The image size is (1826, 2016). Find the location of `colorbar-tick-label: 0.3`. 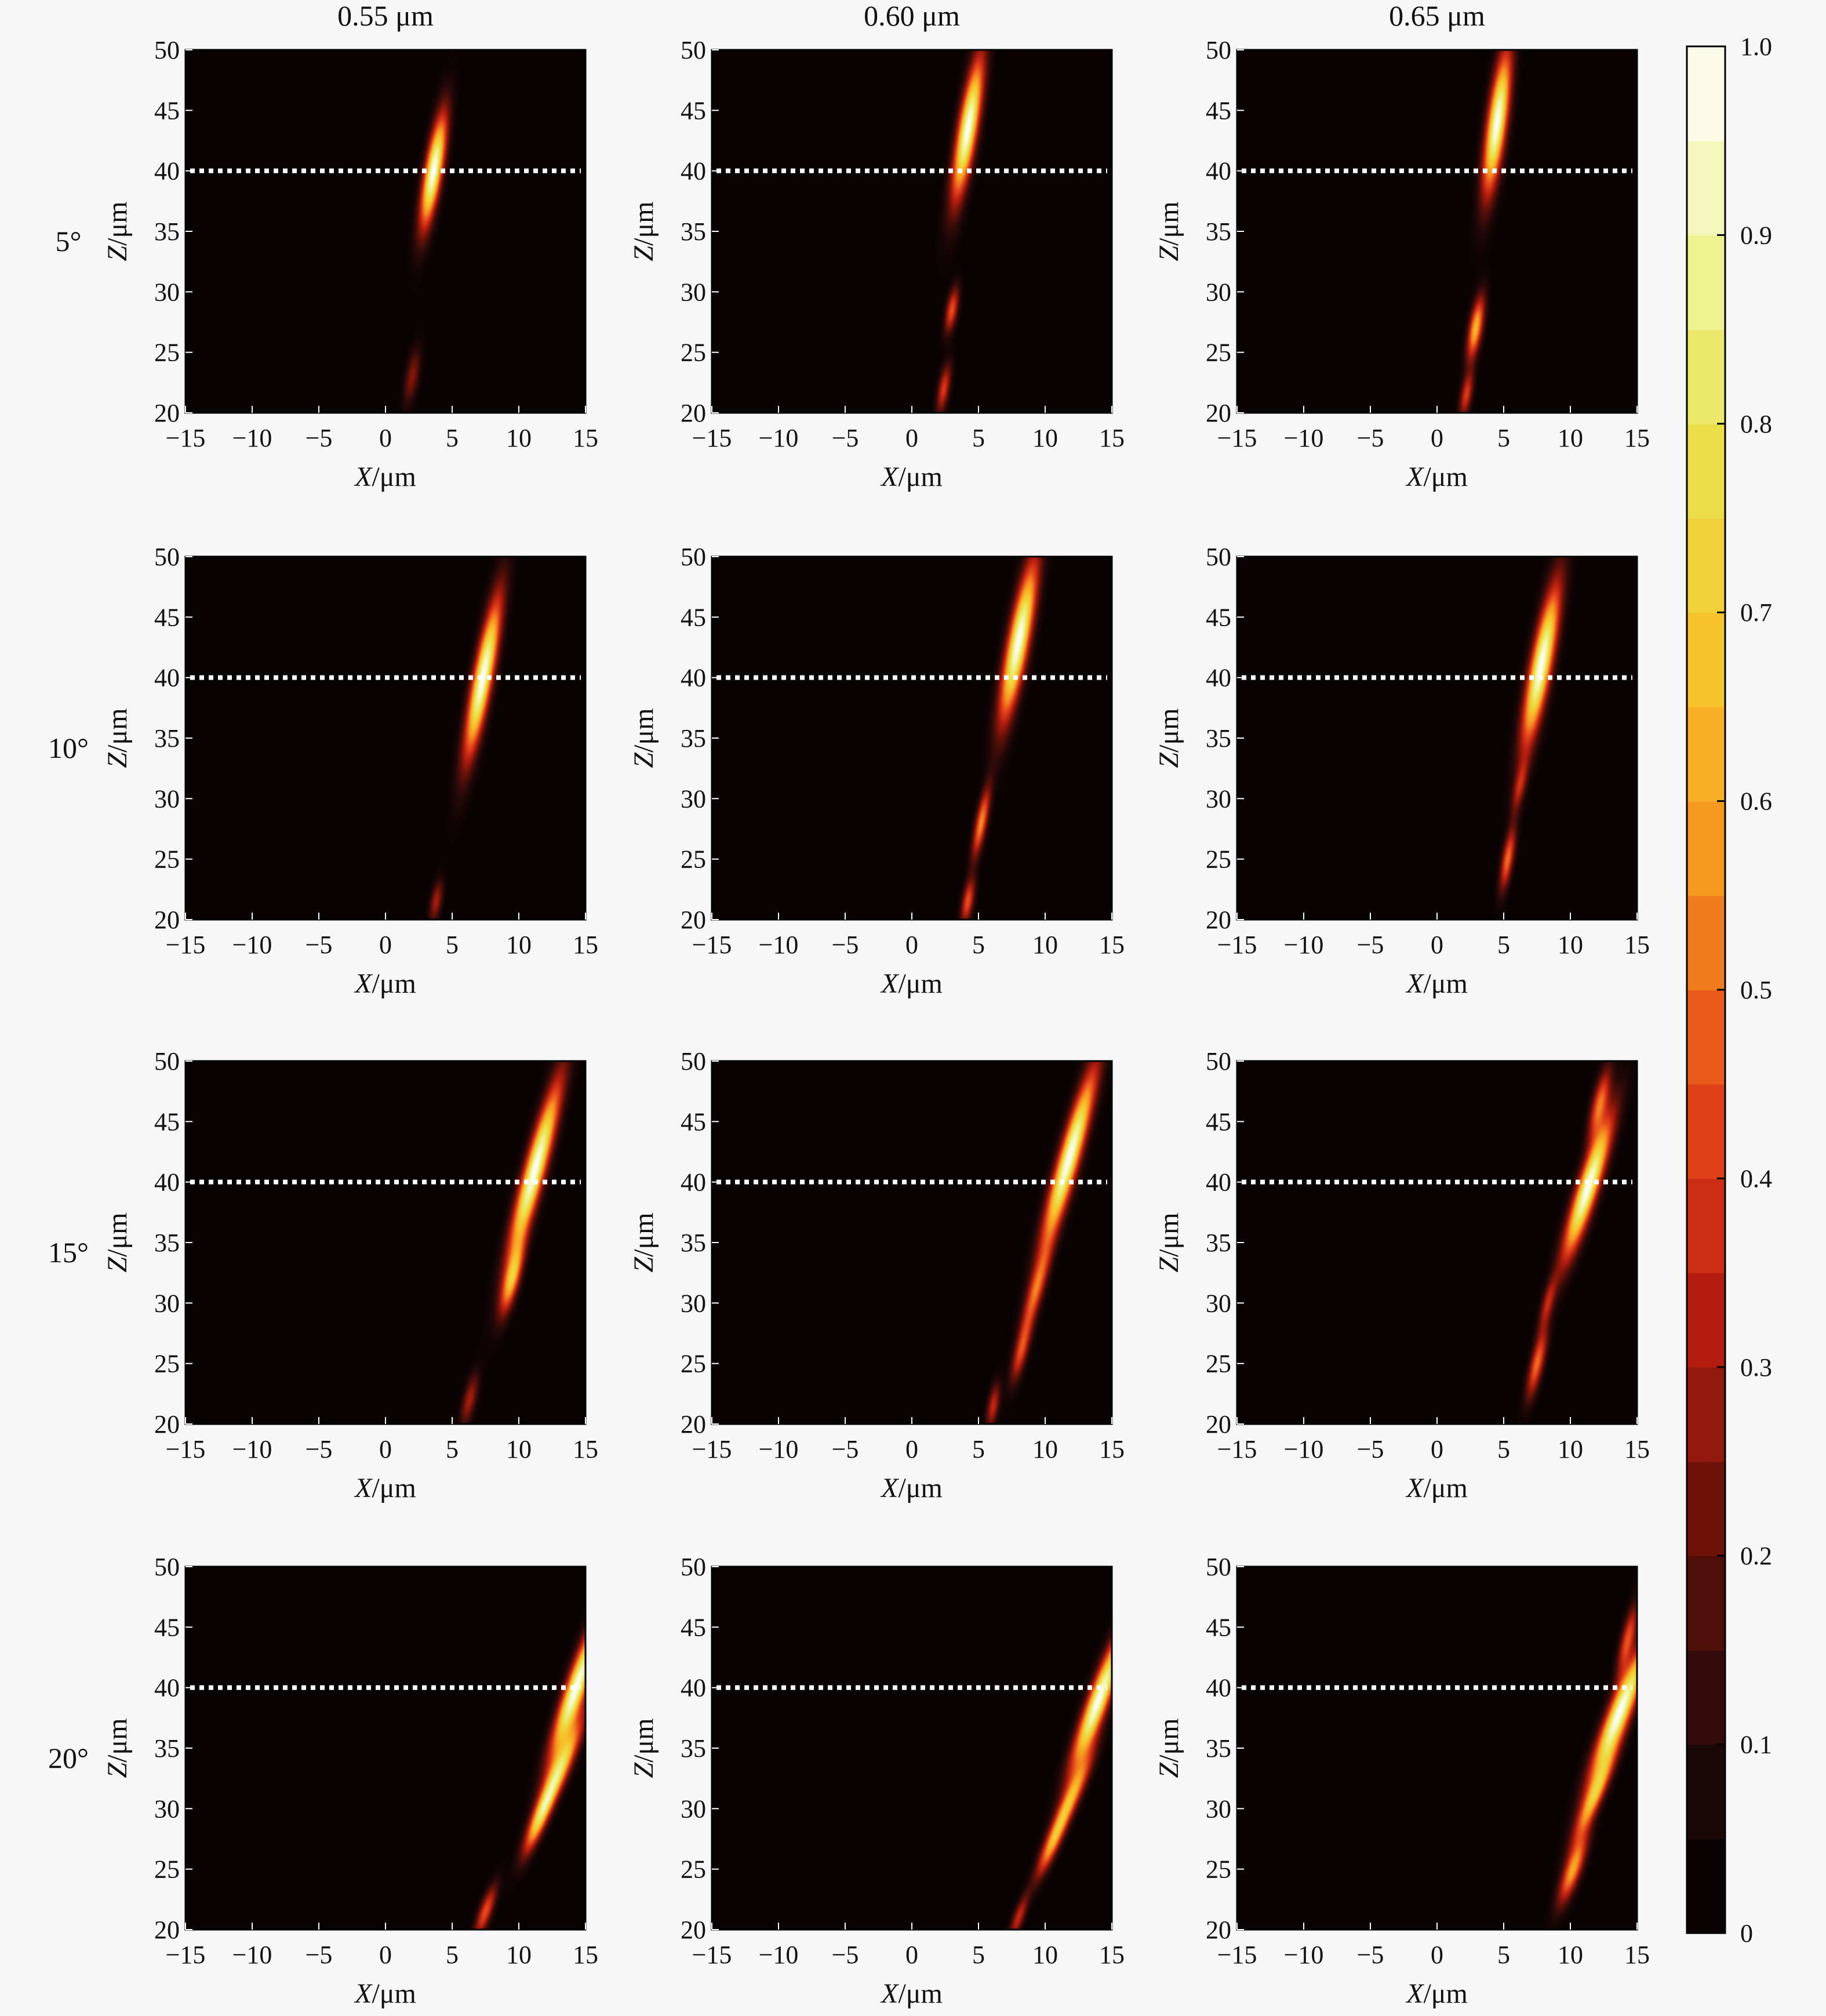

colorbar-tick-label: 0.3 is located at coordinates (1756, 1367).